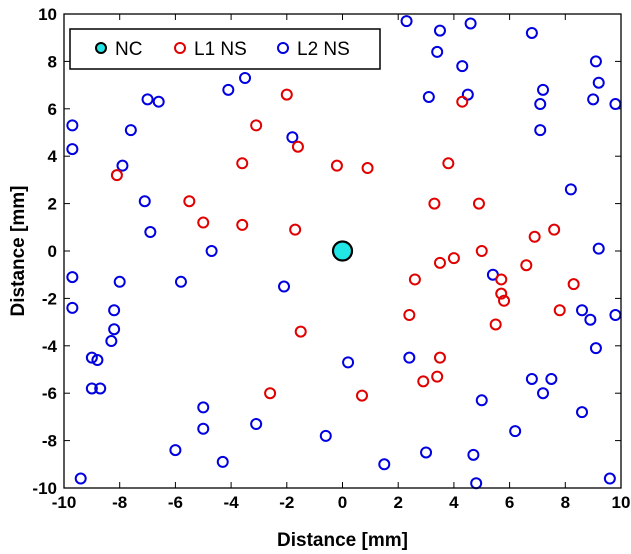 The width and height of the screenshot is (631, 554). Describe the element at coordinates (49, 298) in the screenshot. I see `y-tick-label: -2` at that location.